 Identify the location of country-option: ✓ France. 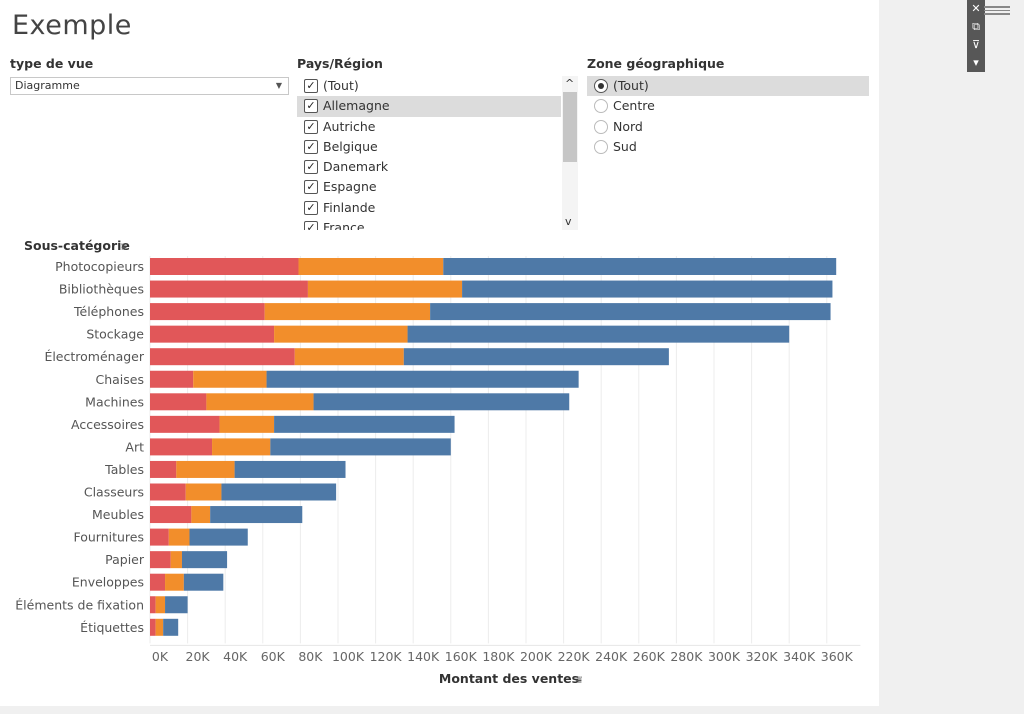
(429, 224).